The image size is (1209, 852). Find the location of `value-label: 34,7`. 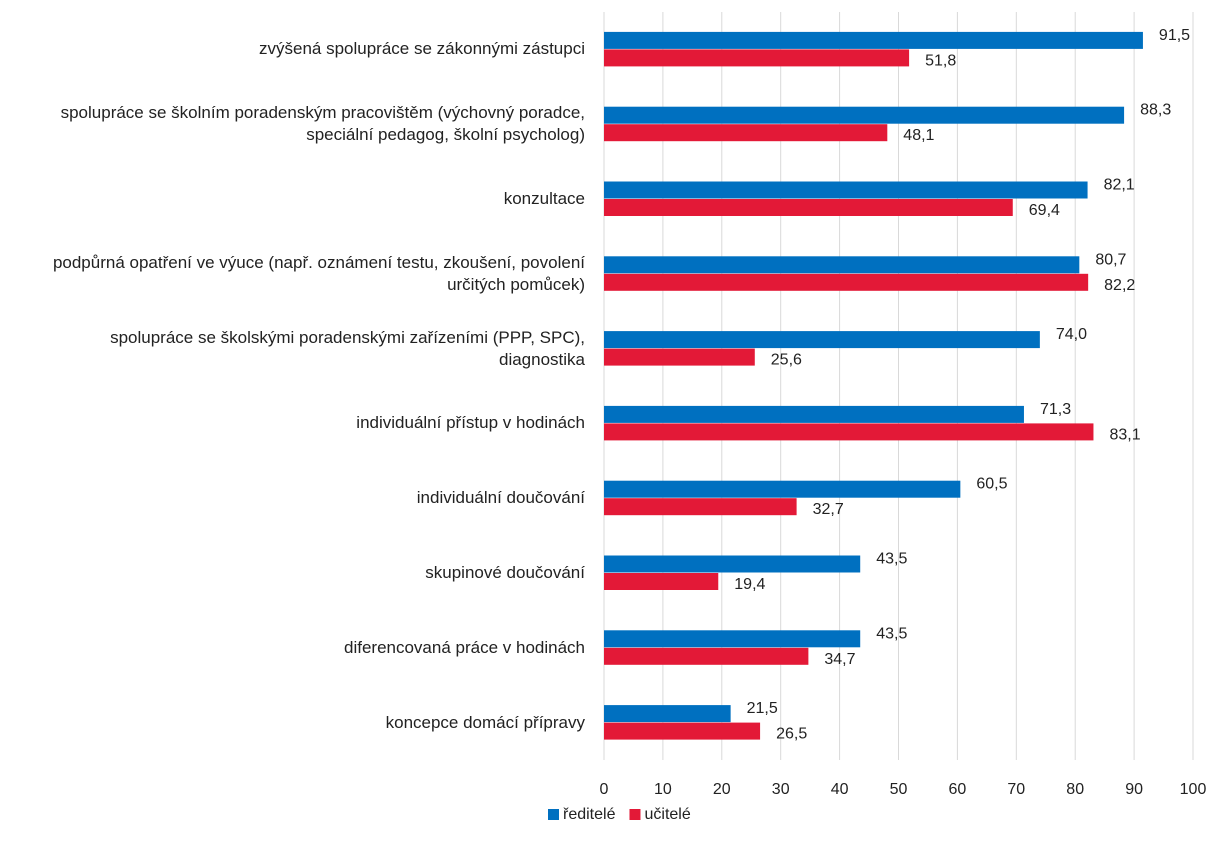

value-label: 34,7 is located at coordinates (839, 659).